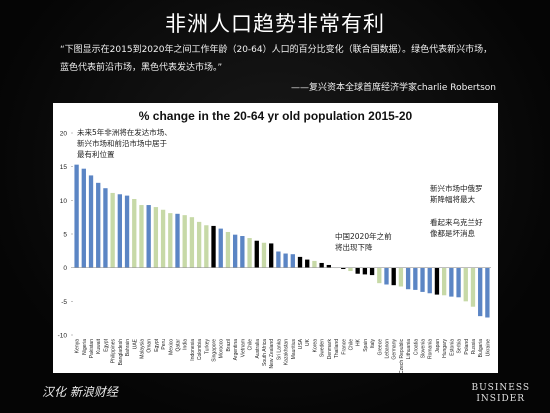  Describe the element at coordinates (344, 347) in the screenshot. I see `x-tick-label: France` at that location.